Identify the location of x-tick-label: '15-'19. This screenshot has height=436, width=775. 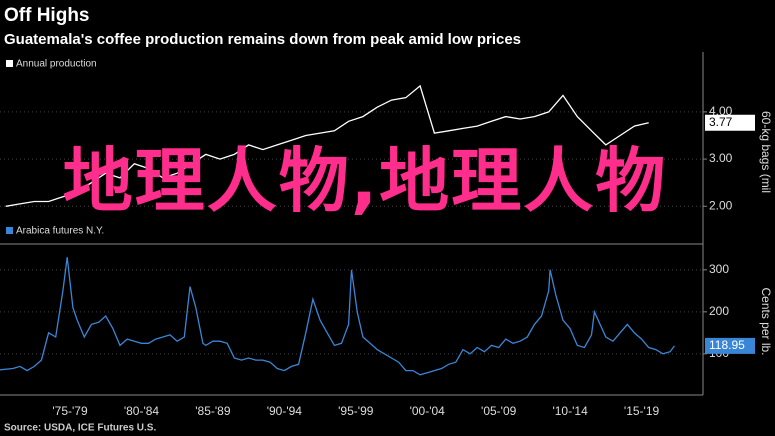
(642, 411).